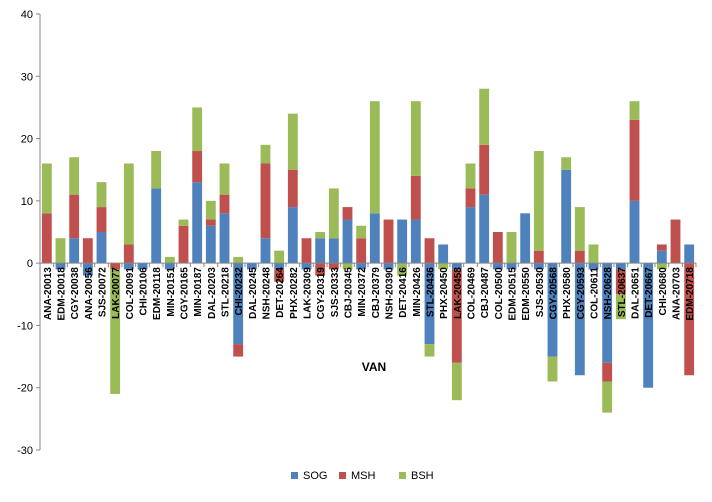  I want to click on x-tick-label: SJS-20072, so click(103, 292).